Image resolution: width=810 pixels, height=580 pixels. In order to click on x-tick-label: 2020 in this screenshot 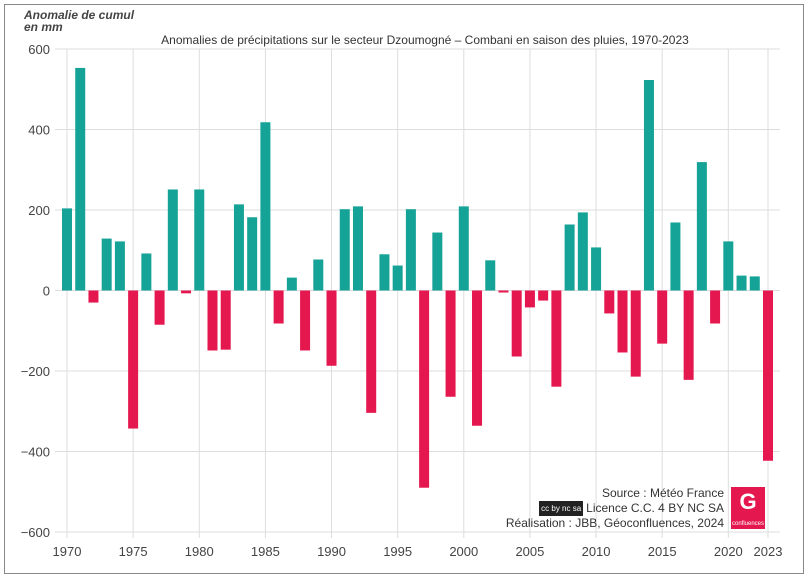, I will do `click(728, 551)`.